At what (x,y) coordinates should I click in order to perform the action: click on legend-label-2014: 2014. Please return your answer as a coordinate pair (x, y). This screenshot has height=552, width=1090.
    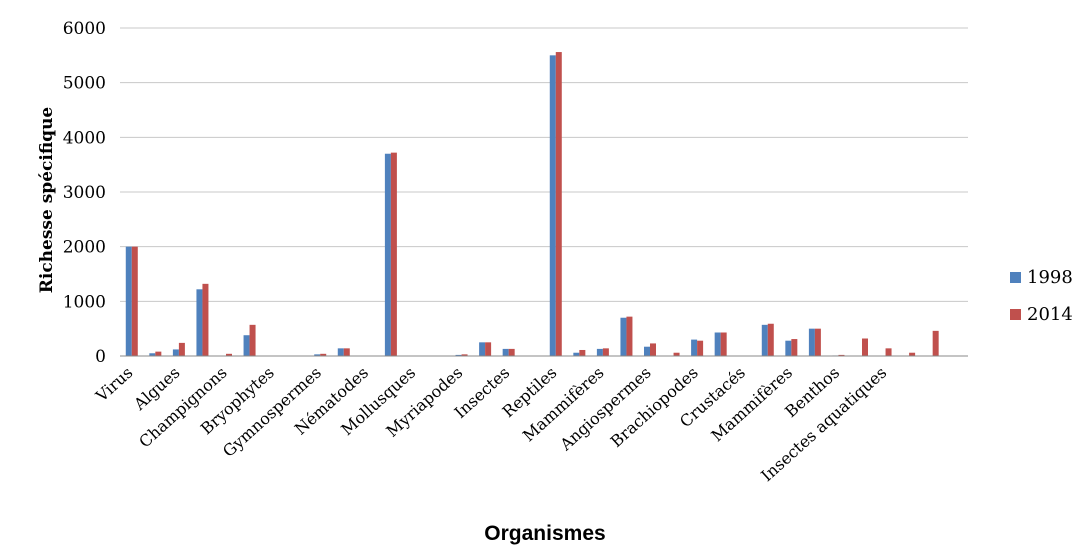
    Looking at the image, I should click on (1050, 314).